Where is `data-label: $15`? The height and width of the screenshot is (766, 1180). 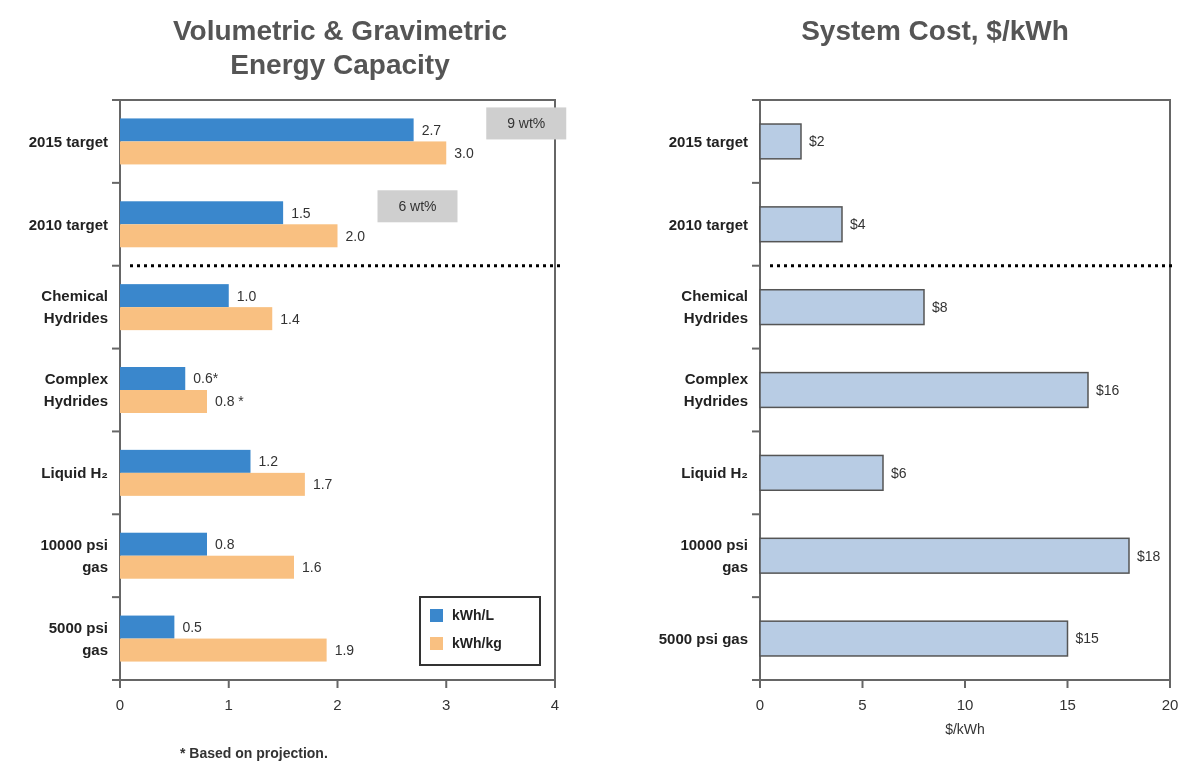 data-label: $15 is located at coordinates (1087, 638).